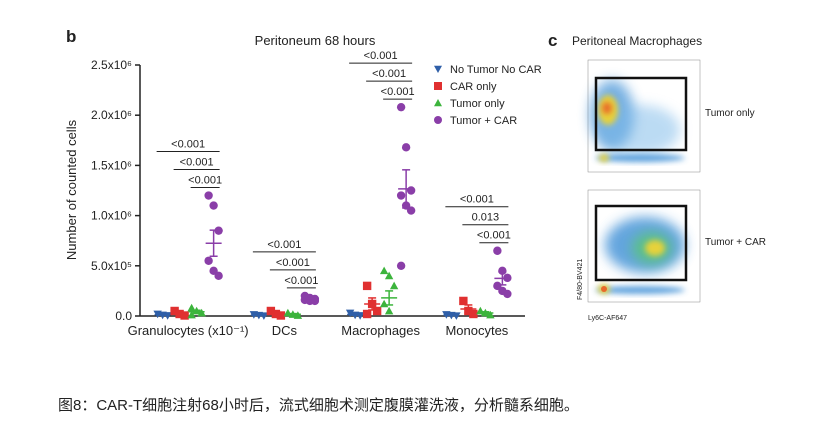 The width and height of the screenshot is (830, 426). I want to click on legend-label: No Tumor No CAR, so click(496, 70).